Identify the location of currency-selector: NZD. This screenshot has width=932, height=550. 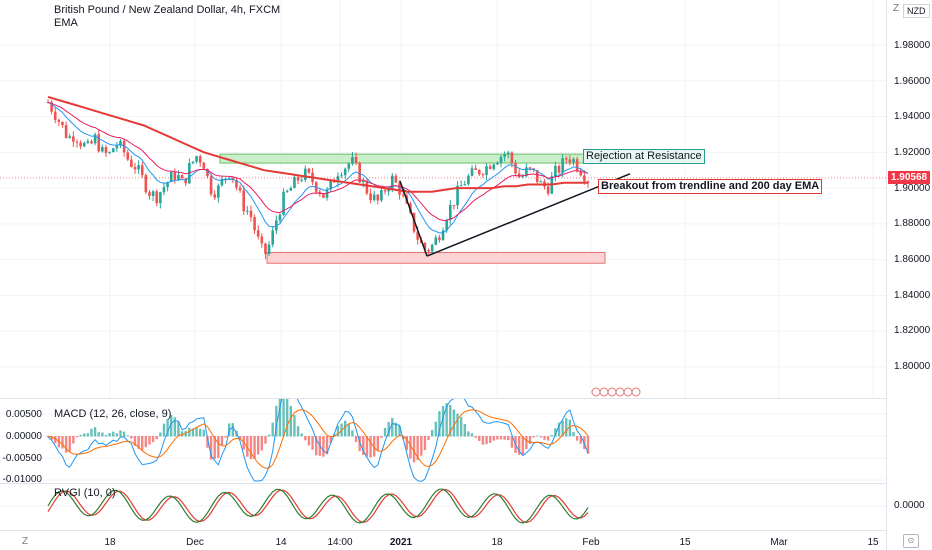
(916, 11).